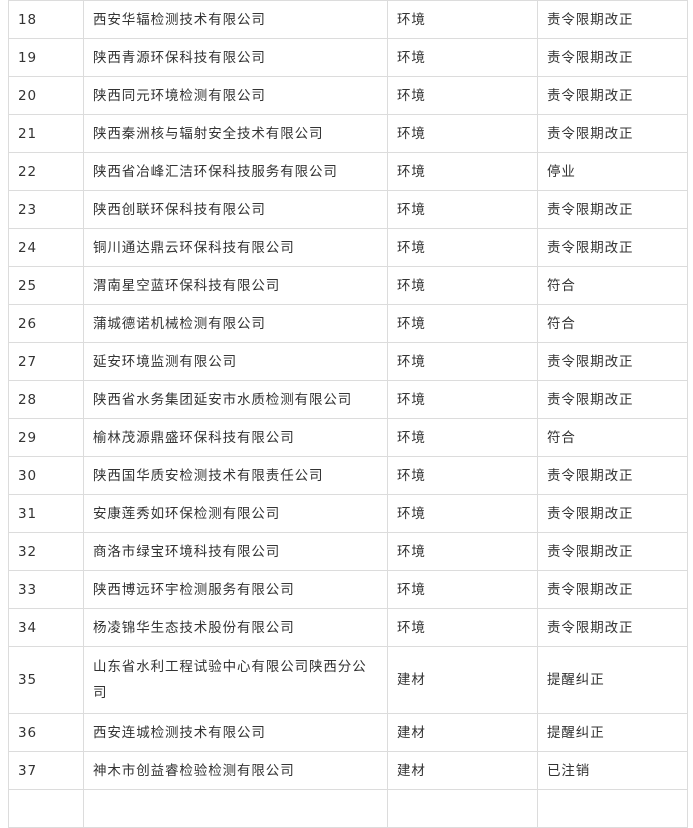 The image size is (693, 828). What do you see at coordinates (46, 209) in the screenshot?
I see `row-number-cell: 23` at bounding box center [46, 209].